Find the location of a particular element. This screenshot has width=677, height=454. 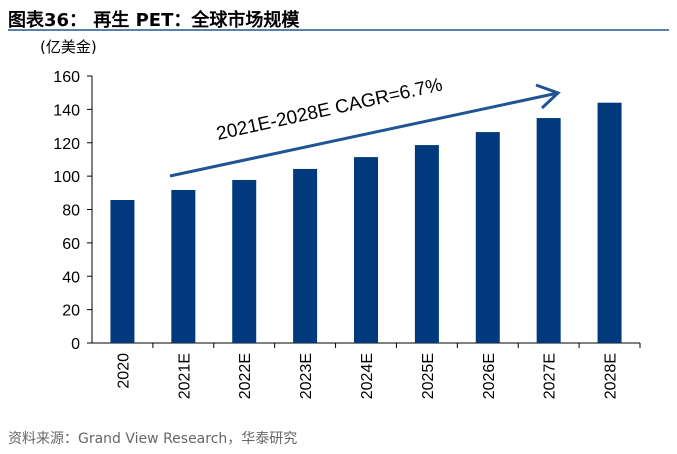

y-tick-label: 80 is located at coordinates (71, 211).